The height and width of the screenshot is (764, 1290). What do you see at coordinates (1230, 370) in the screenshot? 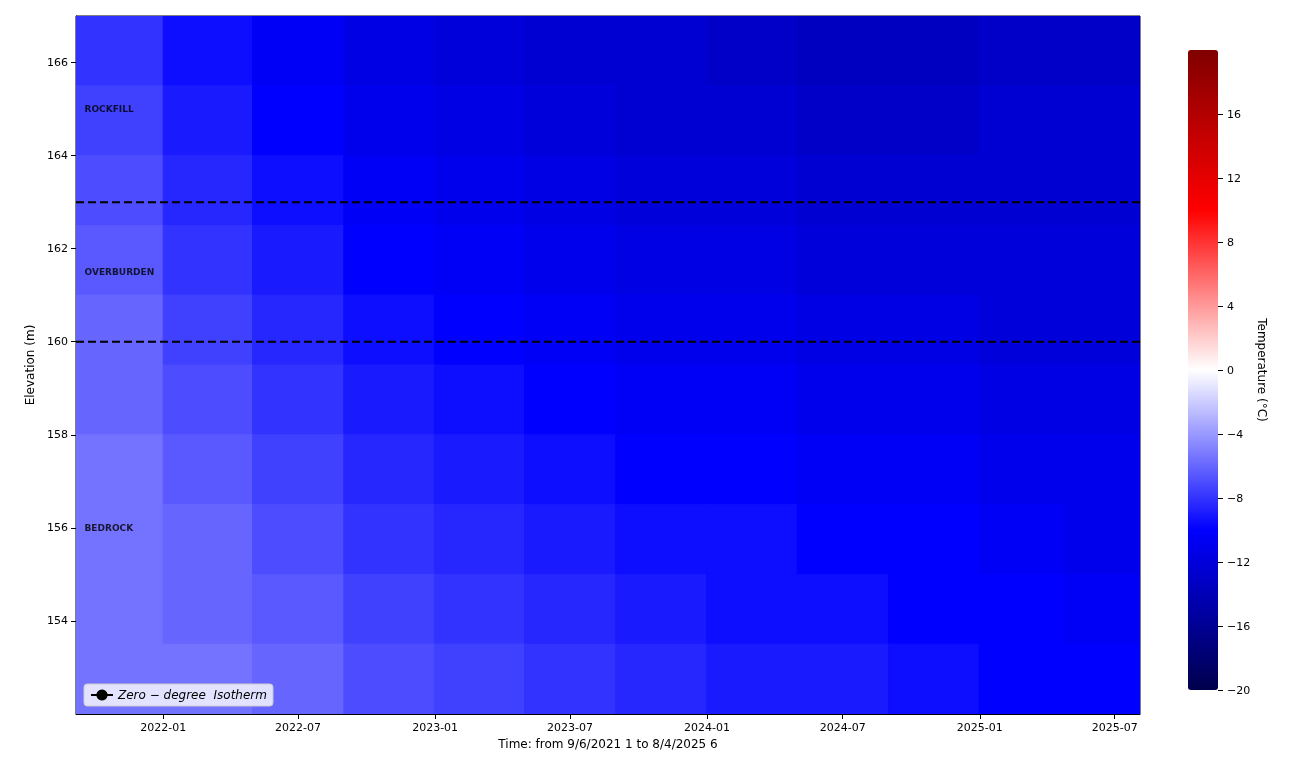
I see `color-bar-label: 0` at bounding box center [1230, 370].